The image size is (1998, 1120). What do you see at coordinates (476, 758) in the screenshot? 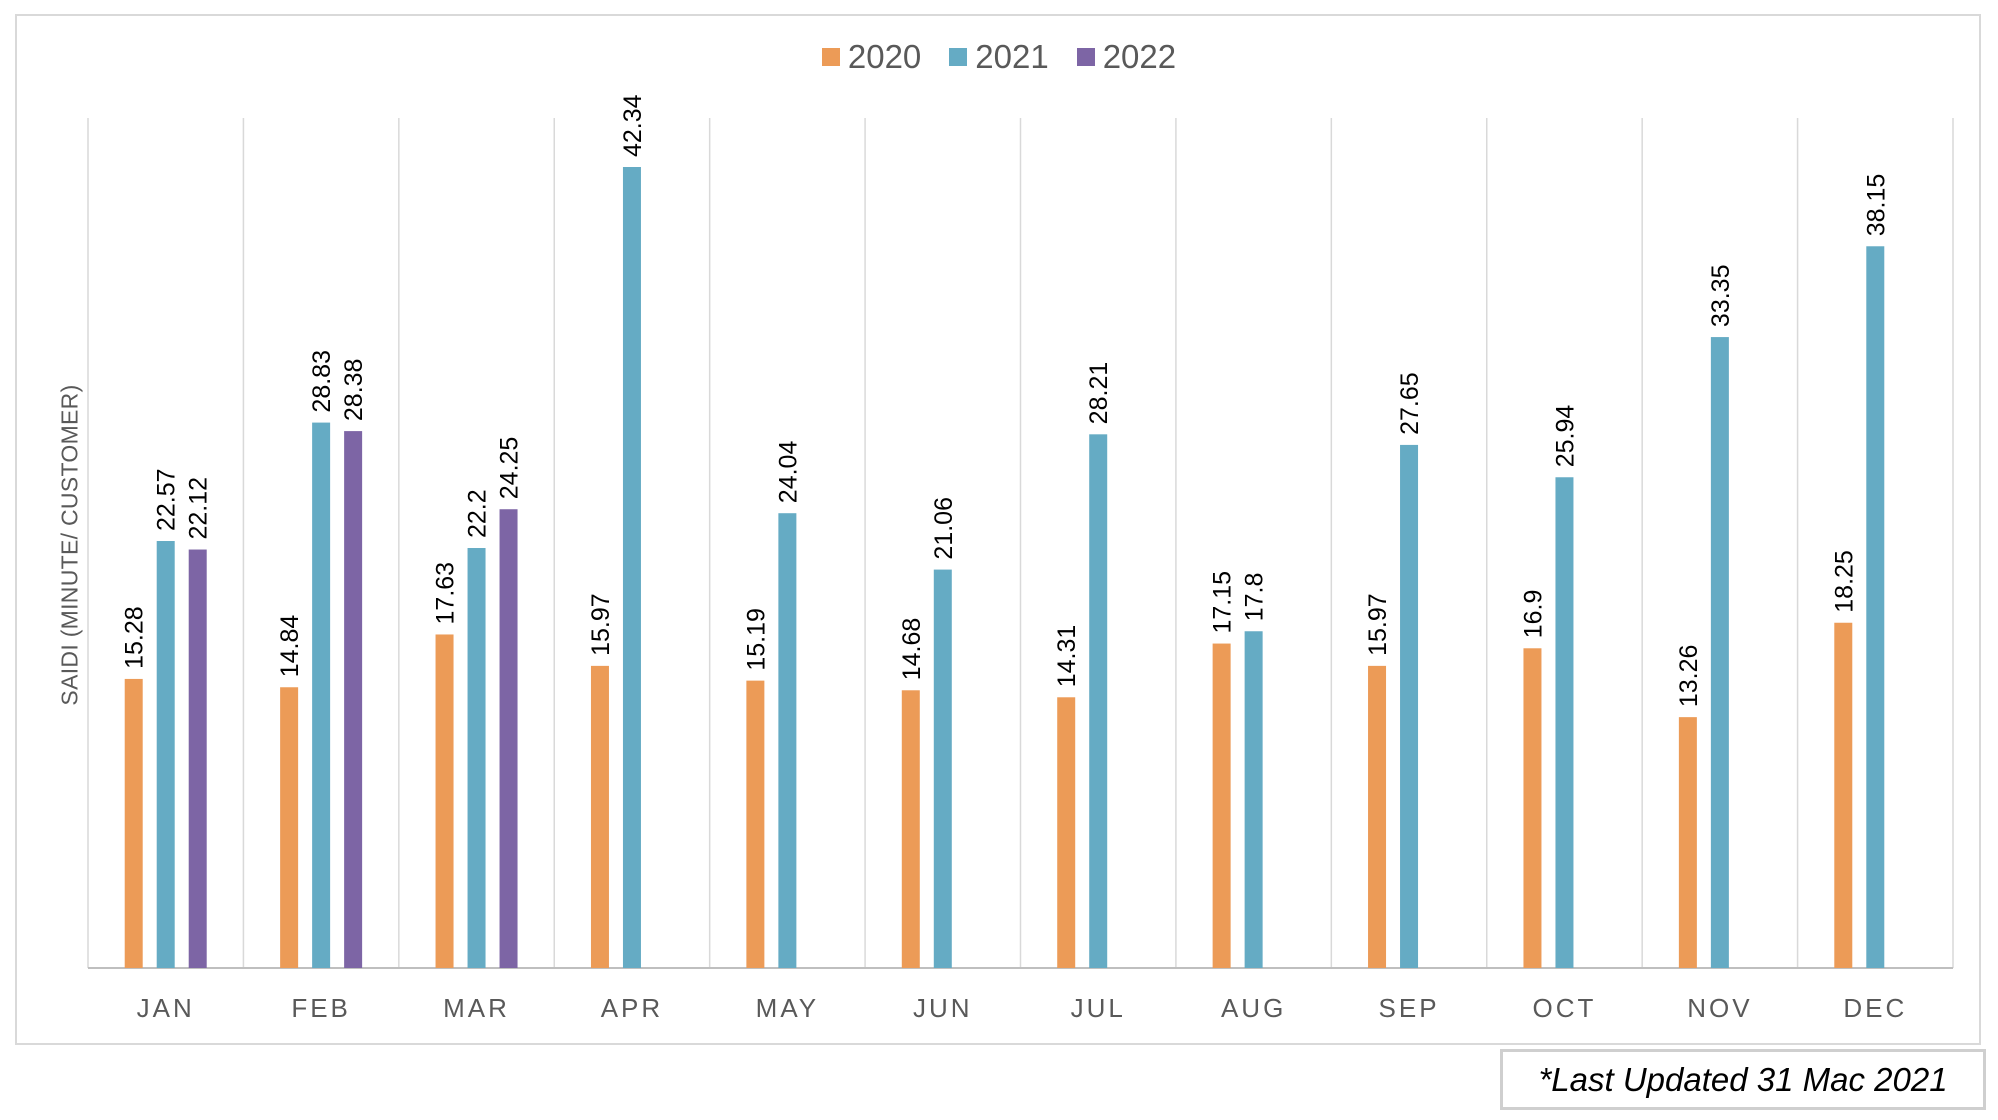
I see `bar-2021-mar` at bounding box center [476, 758].